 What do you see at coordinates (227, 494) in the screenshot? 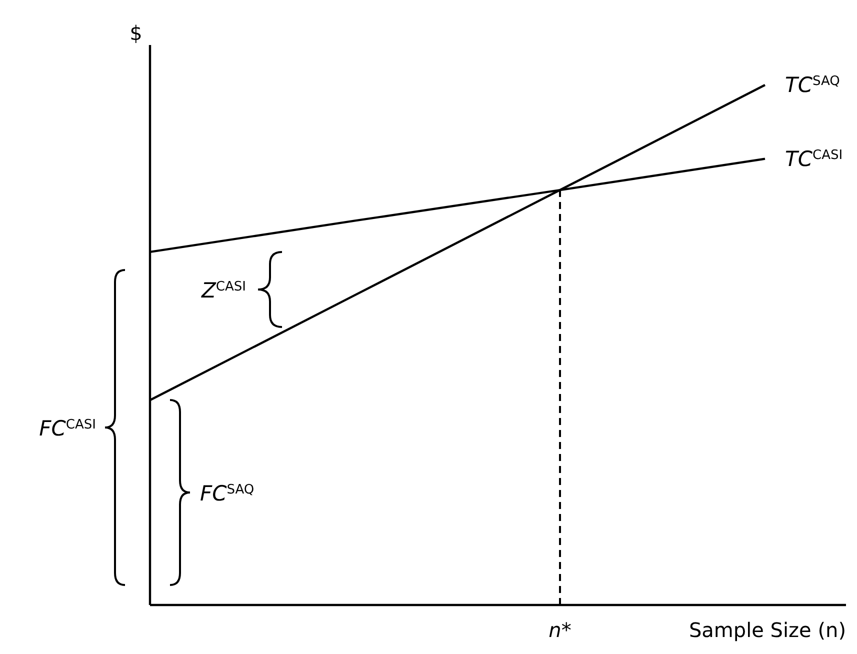
I see `annotation: FC$^{SAQ}$` at bounding box center [227, 494].